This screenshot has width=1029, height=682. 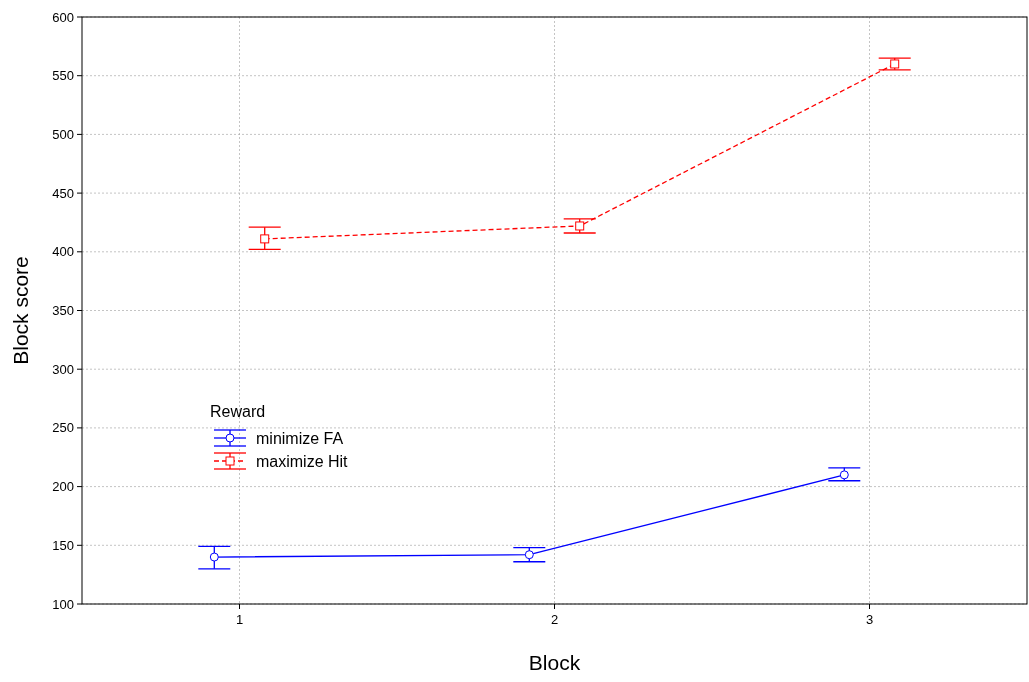 What do you see at coordinates (238, 411) in the screenshot?
I see `legend-title: Reward` at bounding box center [238, 411].